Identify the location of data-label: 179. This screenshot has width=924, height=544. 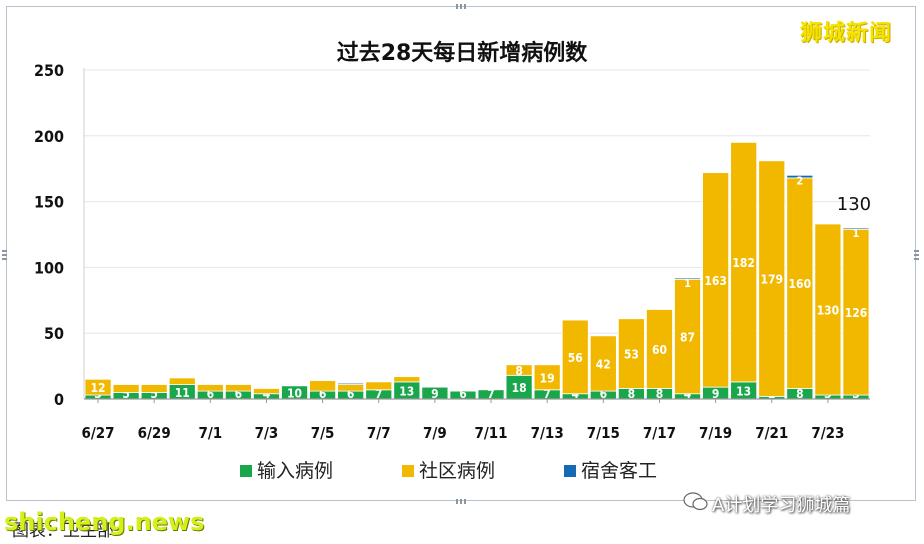
(771, 280).